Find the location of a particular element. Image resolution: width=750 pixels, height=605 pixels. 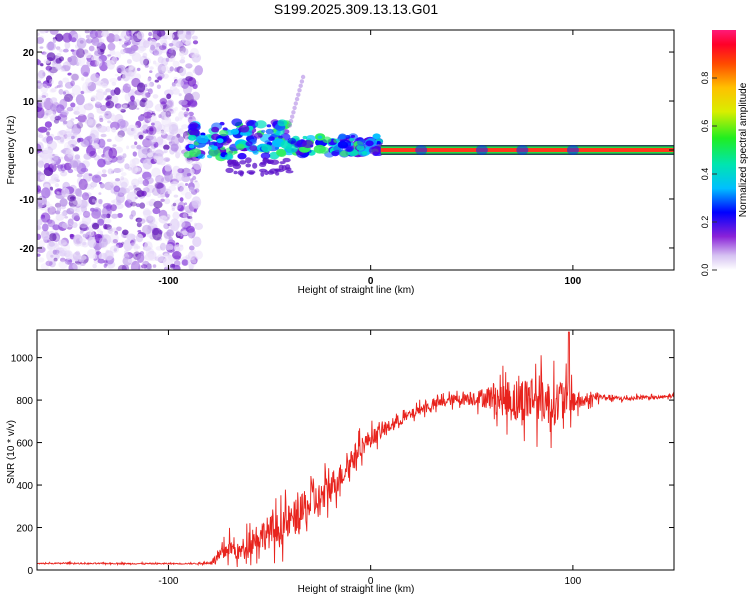

tone-knot is located at coordinates (522, 150).